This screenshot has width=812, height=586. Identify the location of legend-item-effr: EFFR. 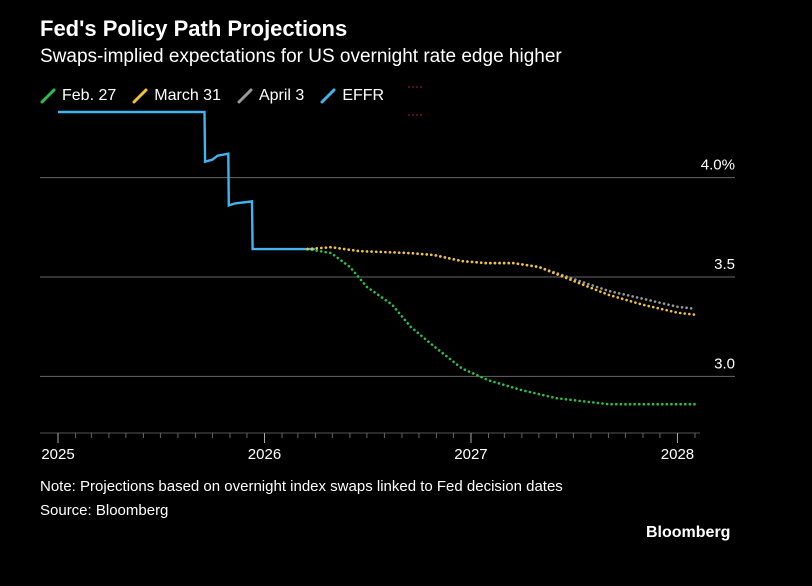
(352, 96).